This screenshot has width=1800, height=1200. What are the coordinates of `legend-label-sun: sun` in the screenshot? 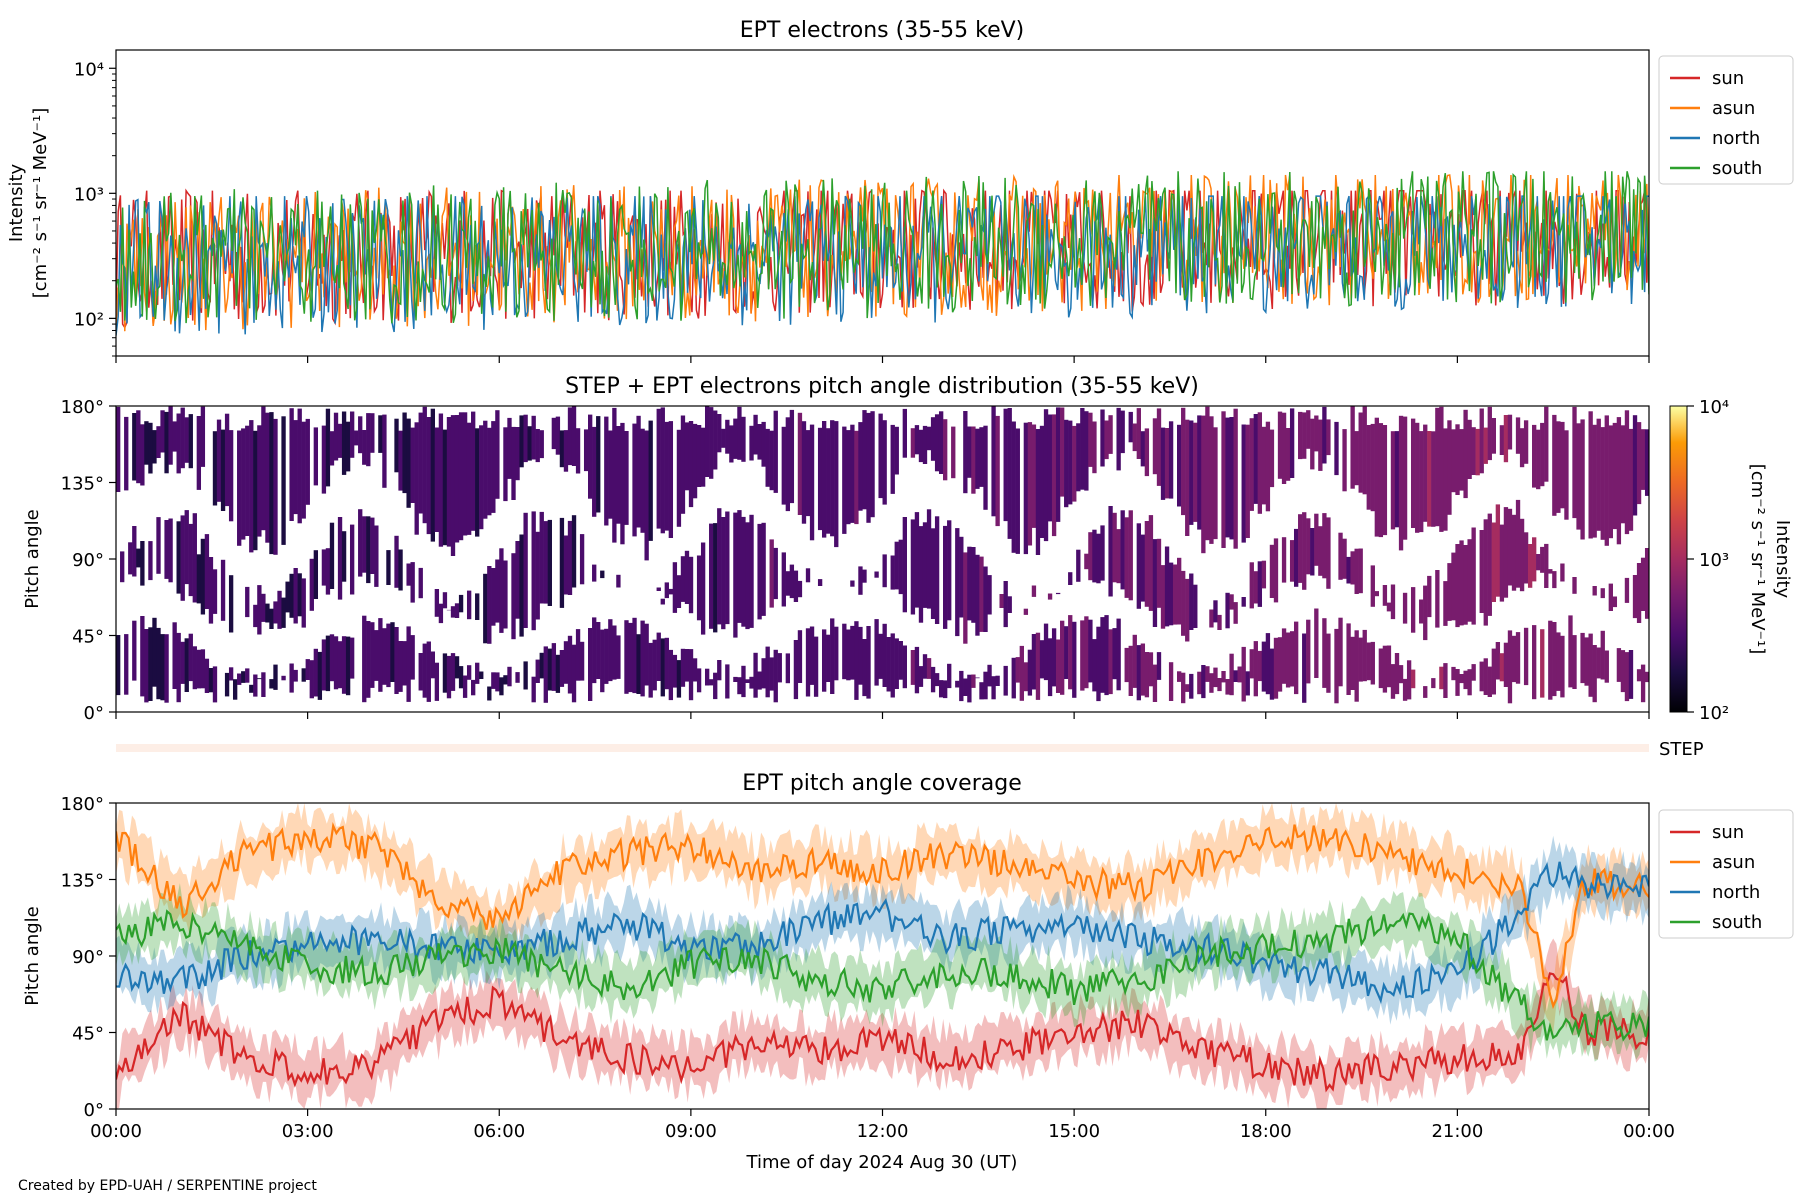 It's located at (1728, 832).